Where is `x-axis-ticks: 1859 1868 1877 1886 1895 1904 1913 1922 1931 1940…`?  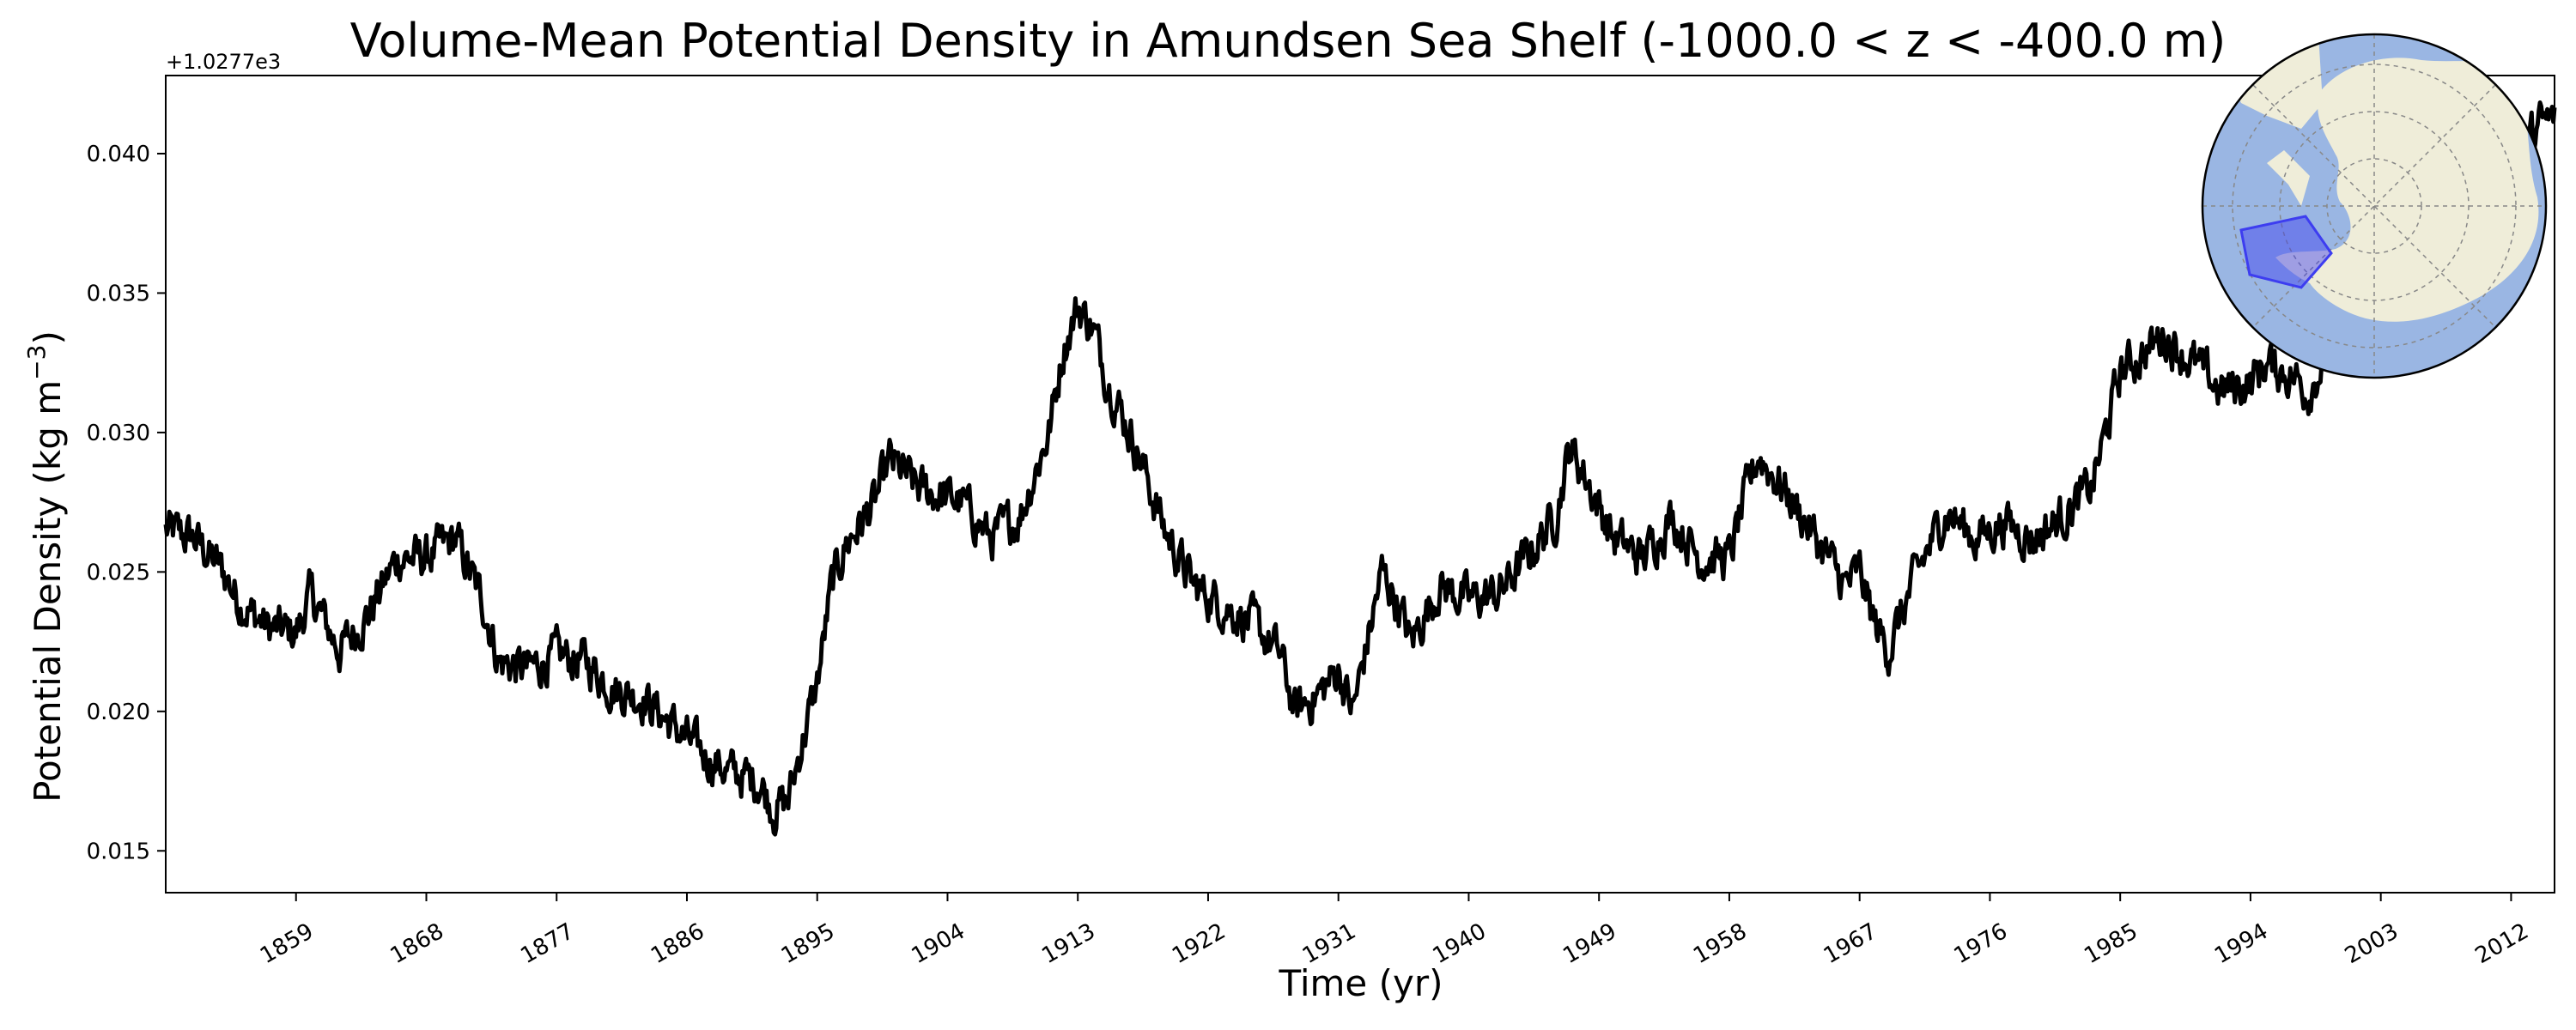 x-axis-ticks: 1859 1868 1877 1886 1895 1904 1913 1922 1931 1940… is located at coordinates (1394, 931).